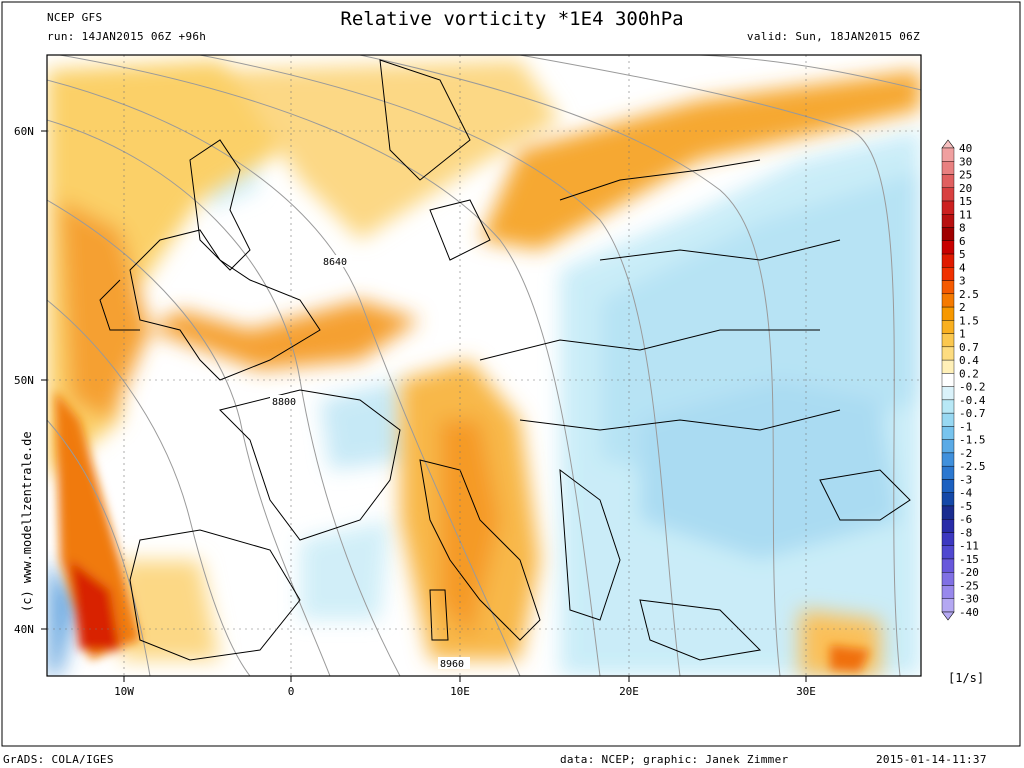  I want to click on legend-level-label: 40, so click(965, 148).